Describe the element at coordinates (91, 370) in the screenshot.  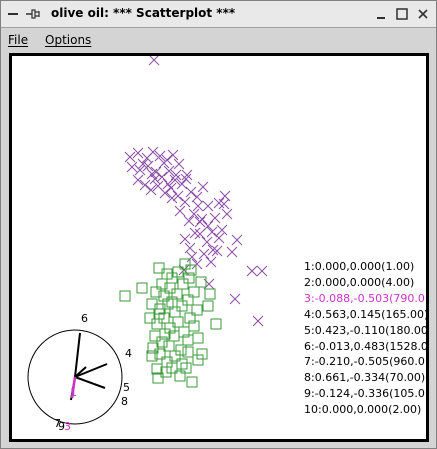
I see `axis-4-line` at that location.